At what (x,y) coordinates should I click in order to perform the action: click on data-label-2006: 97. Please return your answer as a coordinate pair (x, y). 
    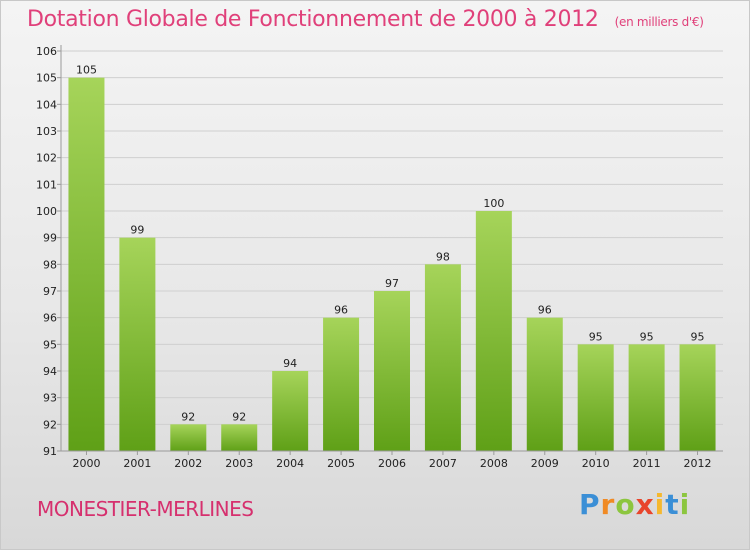
    Looking at the image, I should click on (392, 283).